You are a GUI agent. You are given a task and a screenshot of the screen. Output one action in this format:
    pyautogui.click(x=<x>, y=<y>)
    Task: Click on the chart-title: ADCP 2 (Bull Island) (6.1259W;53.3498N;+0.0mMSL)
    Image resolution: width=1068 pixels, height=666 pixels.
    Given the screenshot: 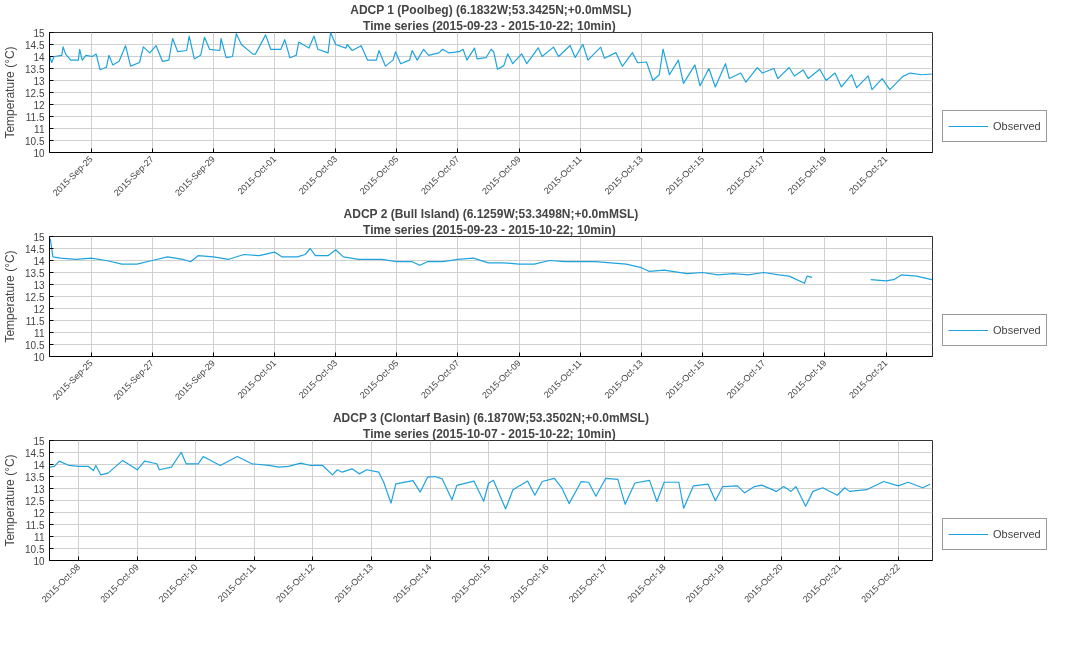 What is the action you would take?
    pyautogui.click(x=491, y=213)
    